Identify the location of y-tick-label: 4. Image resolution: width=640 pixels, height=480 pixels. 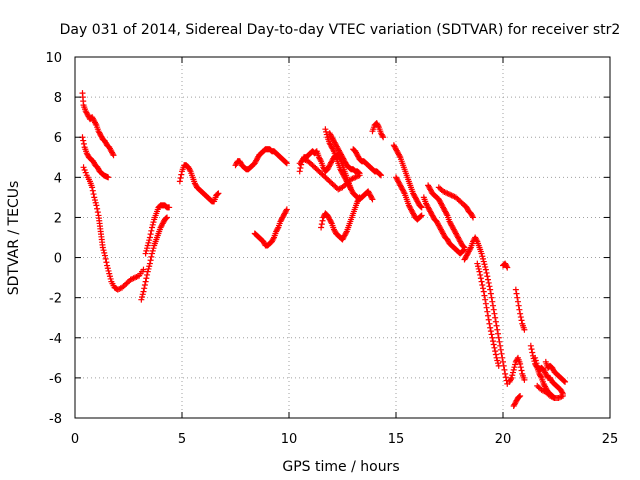
(58, 178).